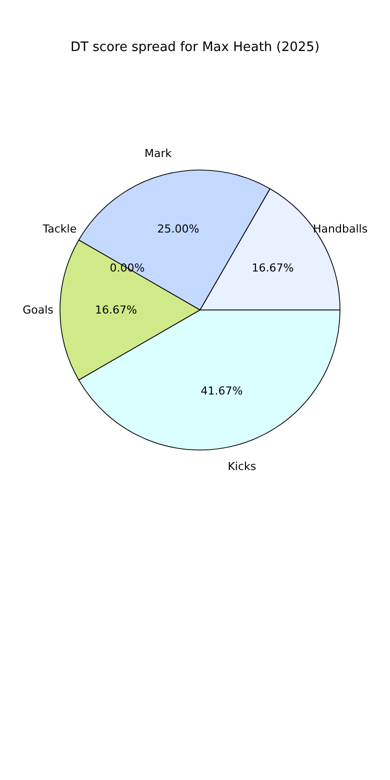  Describe the element at coordinates (178, 229) in the screenshot. I see `data-label: 25.00%` at that location.